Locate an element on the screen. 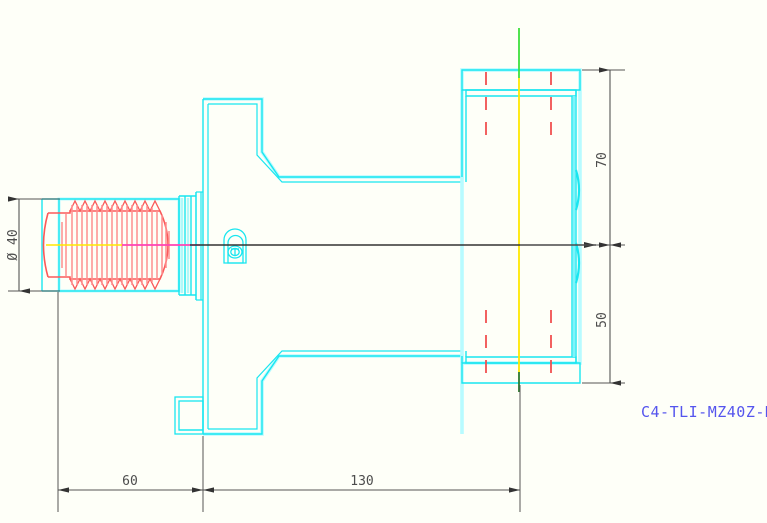 The width and height of the screenshot is (767, 523). dimension-height-lower: 50 is located at coordinates (603, 314).